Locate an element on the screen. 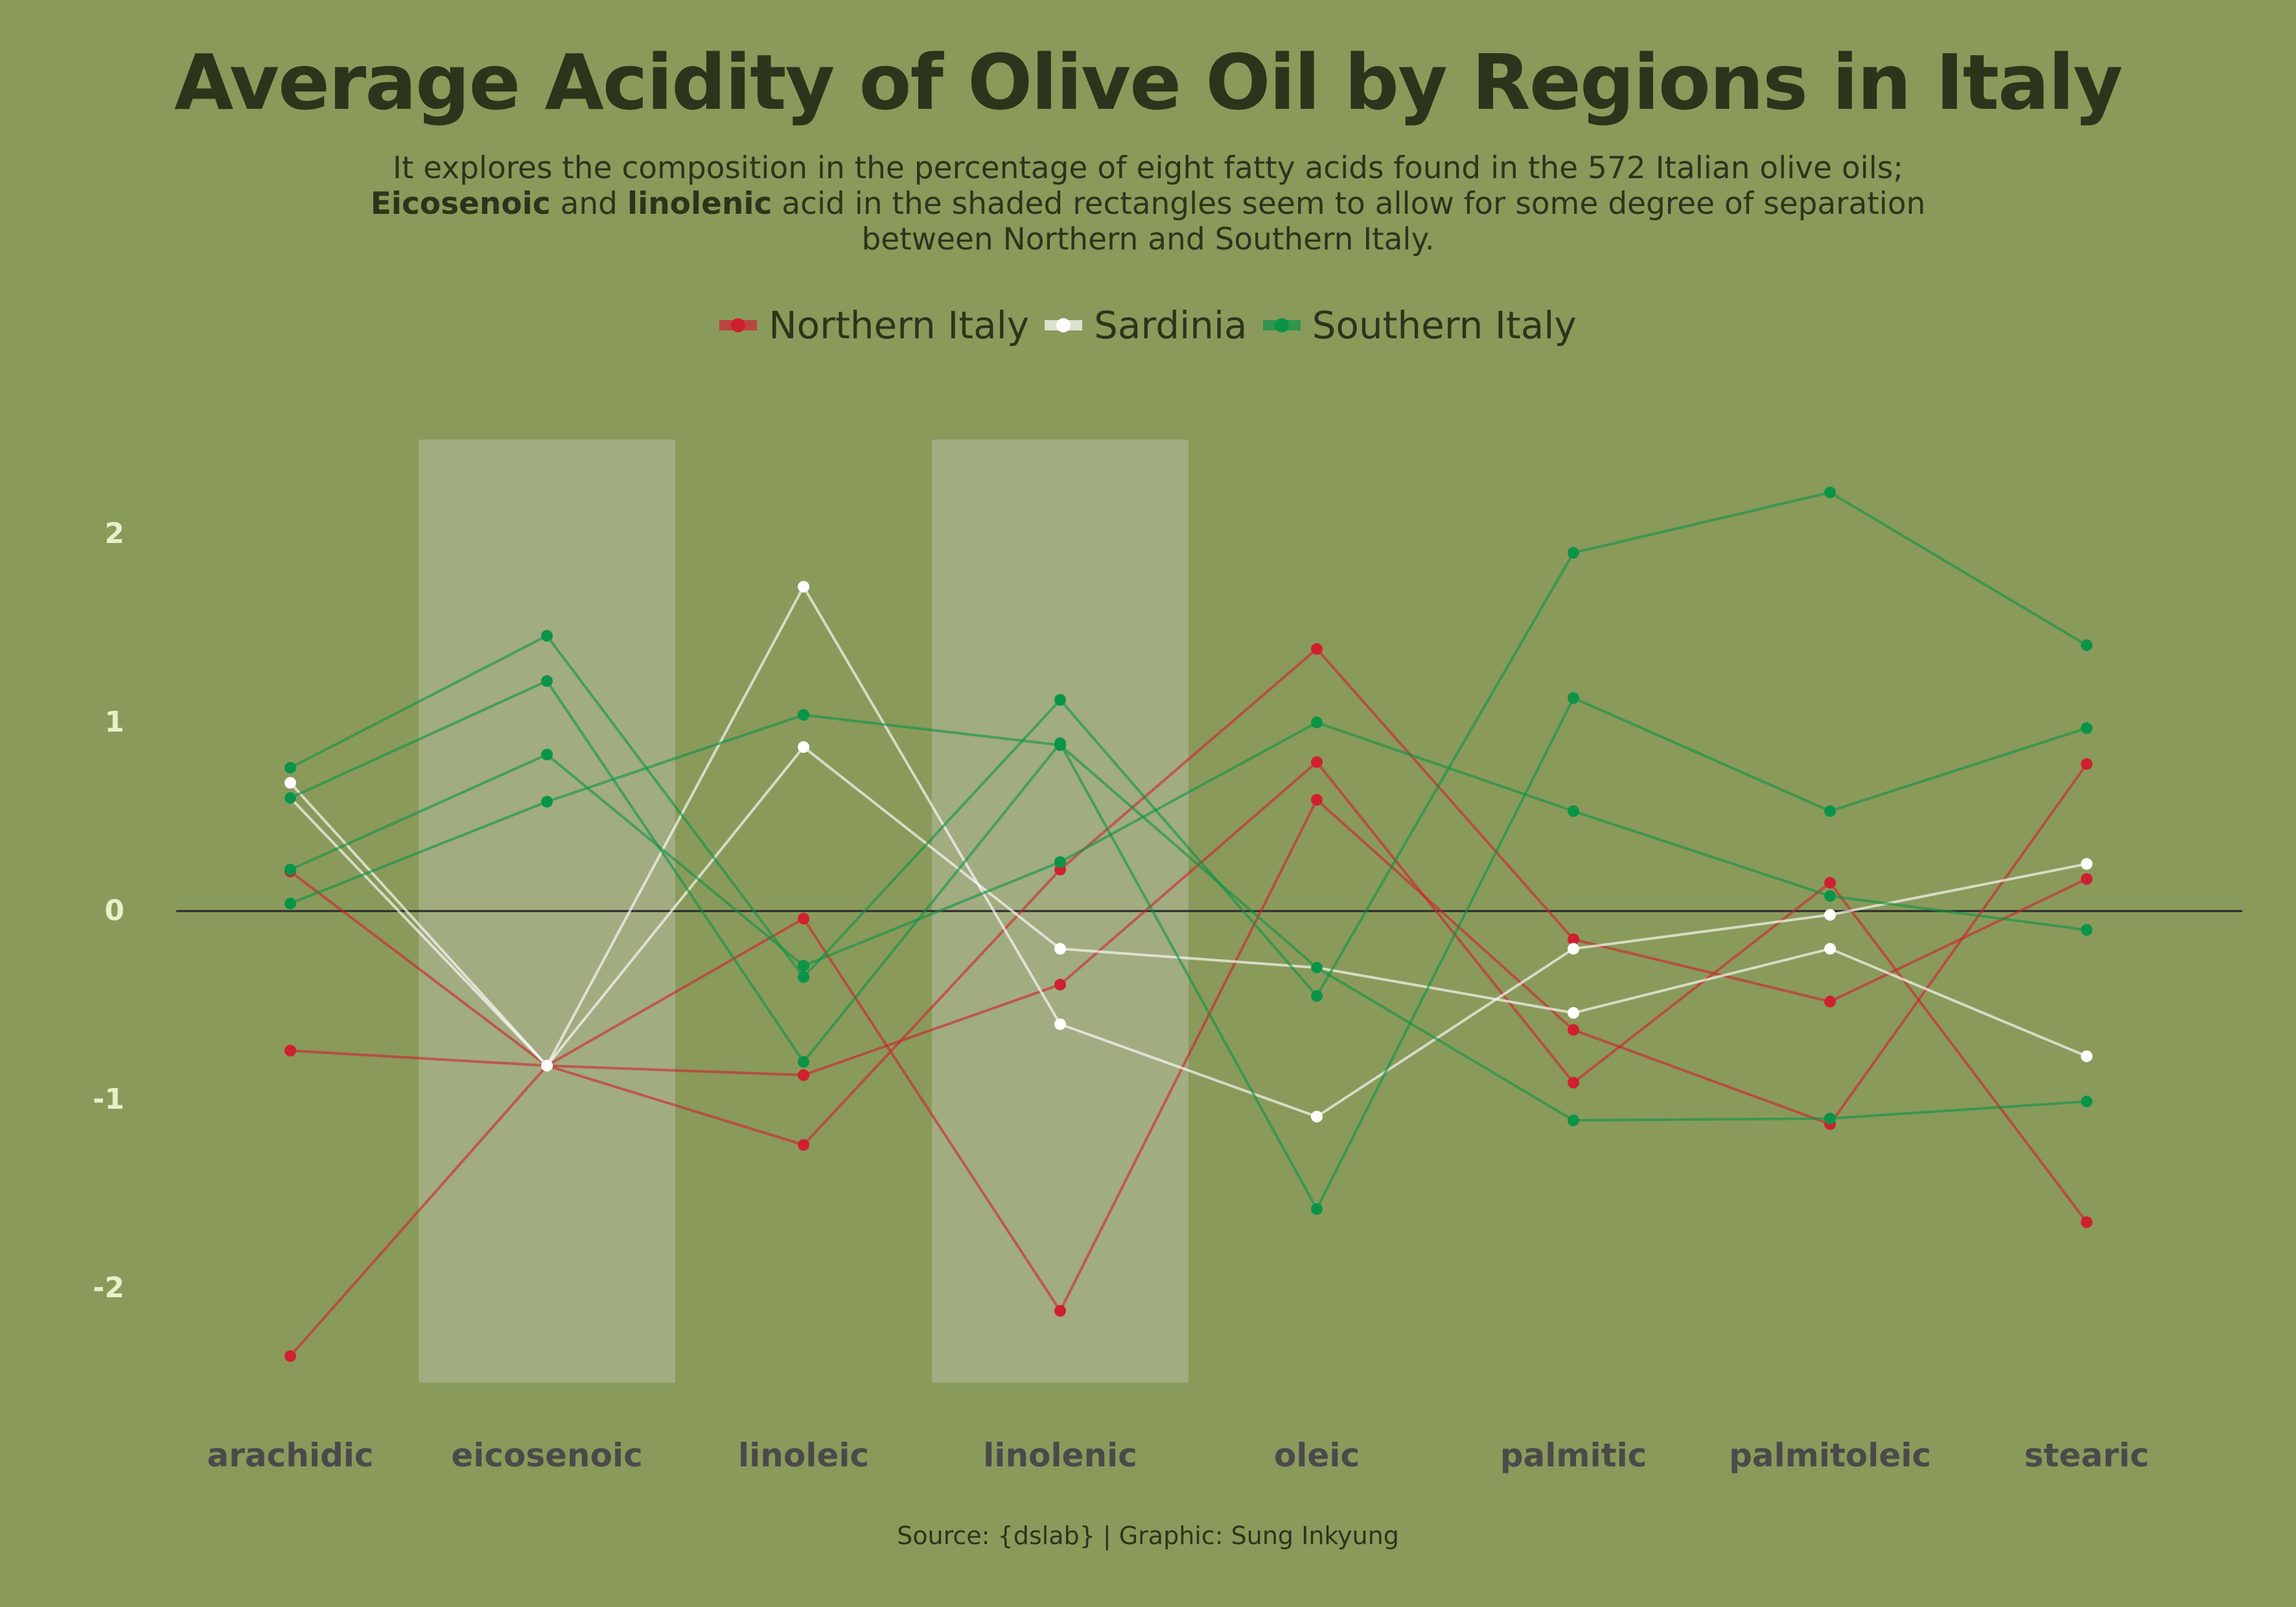 The width and height of the screenshot is (2296, 1607). data-point-southern-8-oleic is located at coordinates (1317, 968).